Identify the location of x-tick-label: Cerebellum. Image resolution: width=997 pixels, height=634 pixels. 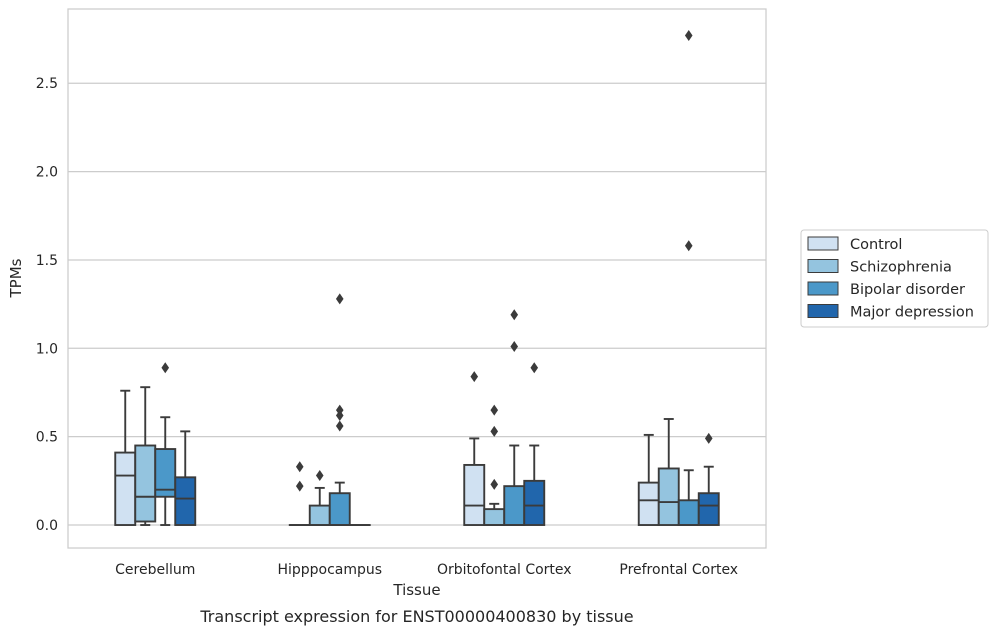
(155, 570).